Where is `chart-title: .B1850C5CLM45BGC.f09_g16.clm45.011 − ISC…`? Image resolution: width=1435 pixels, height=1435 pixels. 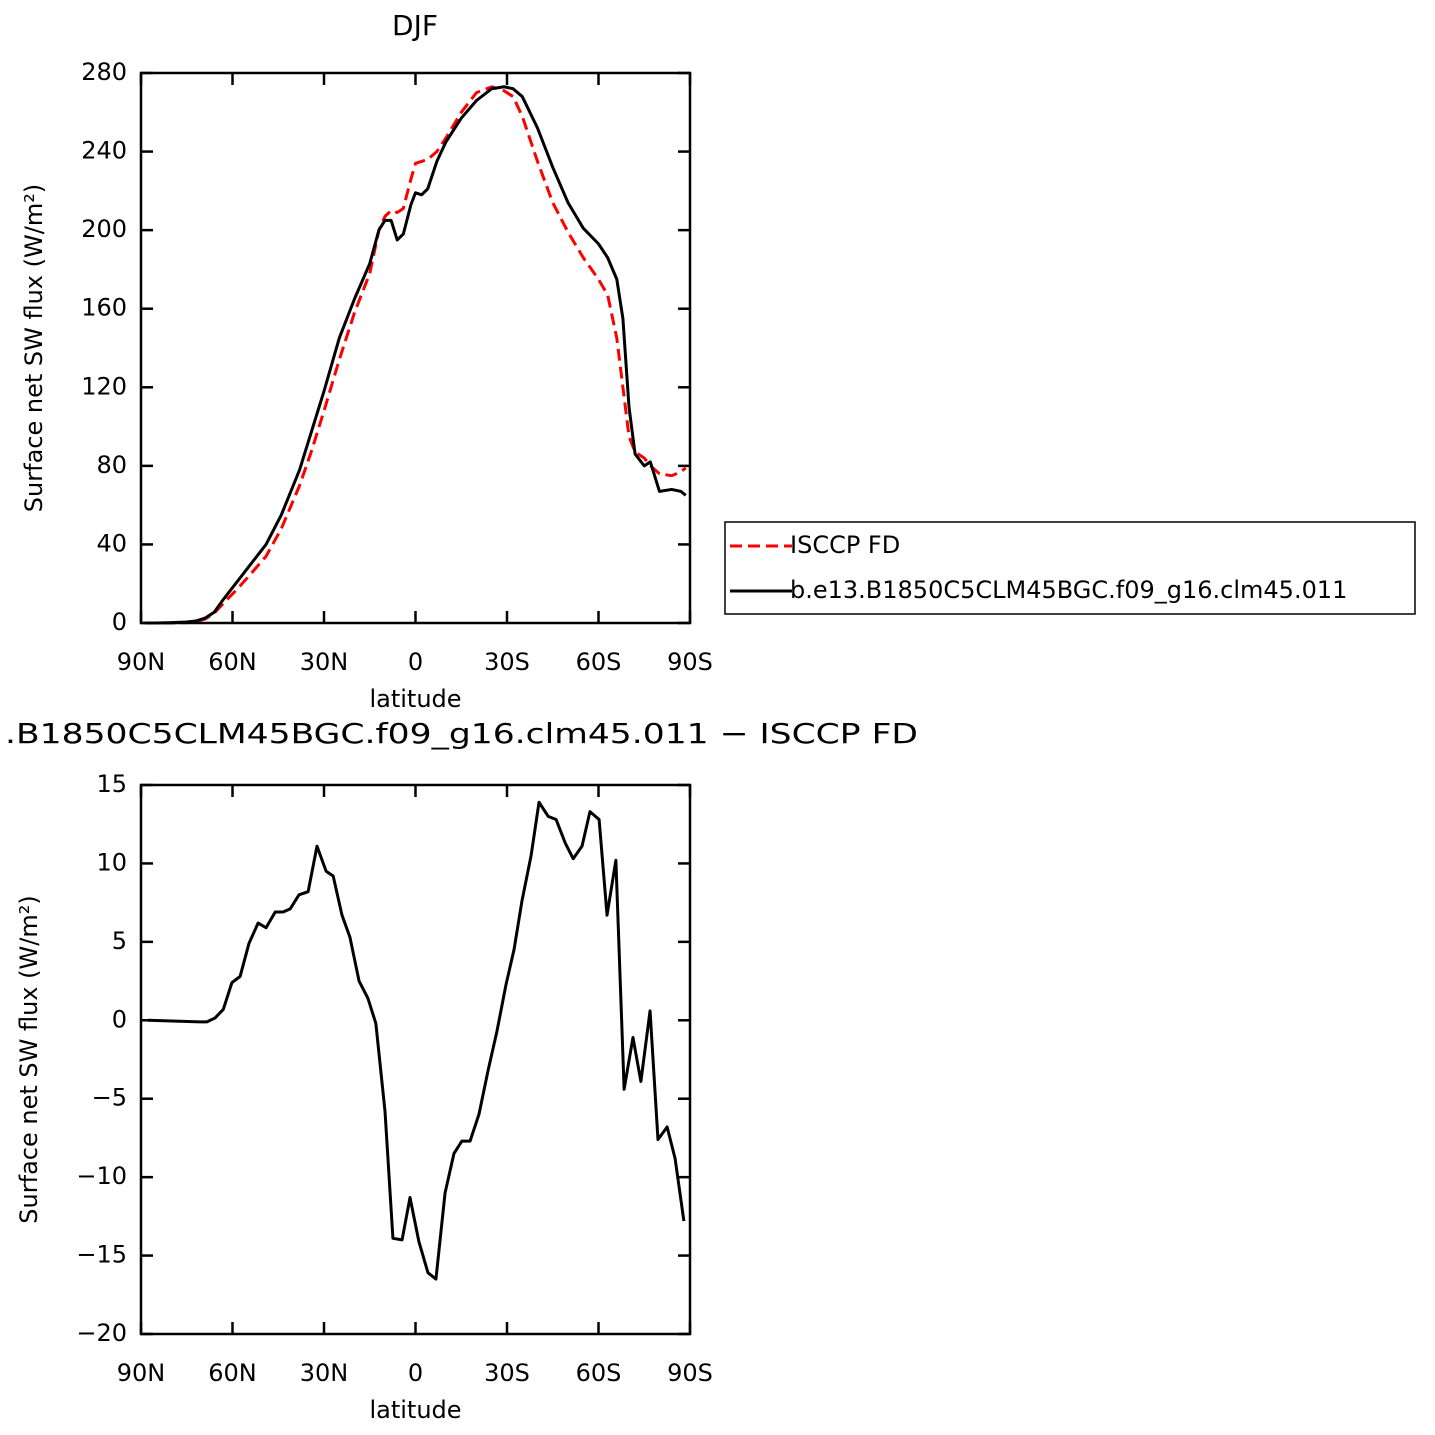
chart-title: .B1850C5CLM45BGC.f09_g16.clm45.011 − ISC… is located at coordinates (461, 733).